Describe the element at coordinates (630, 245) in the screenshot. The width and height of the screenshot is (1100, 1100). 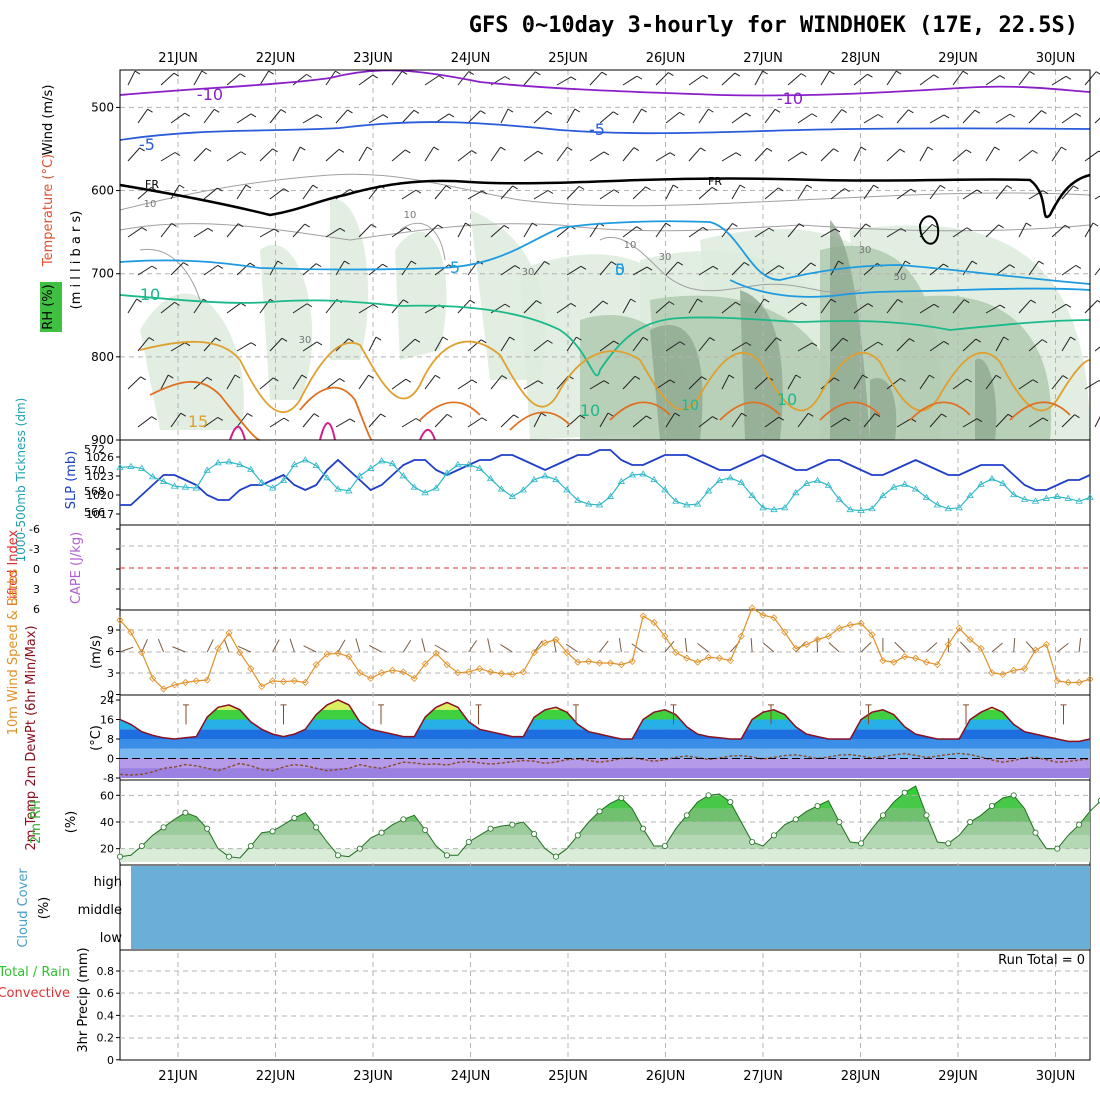
I see `contour-label: 10` at that location.